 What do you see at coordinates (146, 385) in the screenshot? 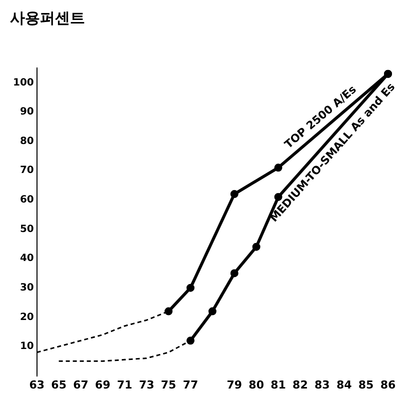
I see `x-tick-label: 73` at bounding box center [146, 385].